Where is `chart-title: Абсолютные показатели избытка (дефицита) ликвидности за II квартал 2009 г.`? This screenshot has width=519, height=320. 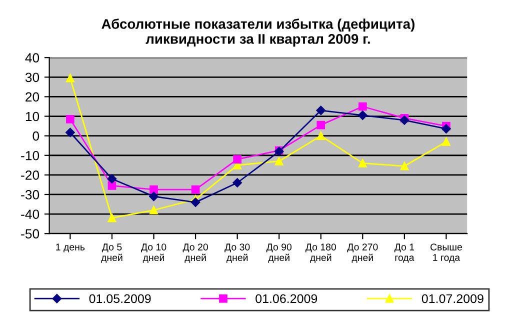 chart-title: Абсолютные показатели избытка (дефицита) ликвидности за II квартал 2009 г. is located at coordinates (258, 32).